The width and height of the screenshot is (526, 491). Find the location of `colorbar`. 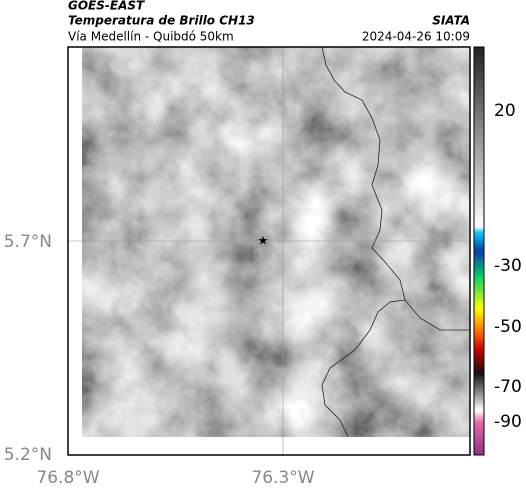

colorbar is located at coordinates (479, 251).